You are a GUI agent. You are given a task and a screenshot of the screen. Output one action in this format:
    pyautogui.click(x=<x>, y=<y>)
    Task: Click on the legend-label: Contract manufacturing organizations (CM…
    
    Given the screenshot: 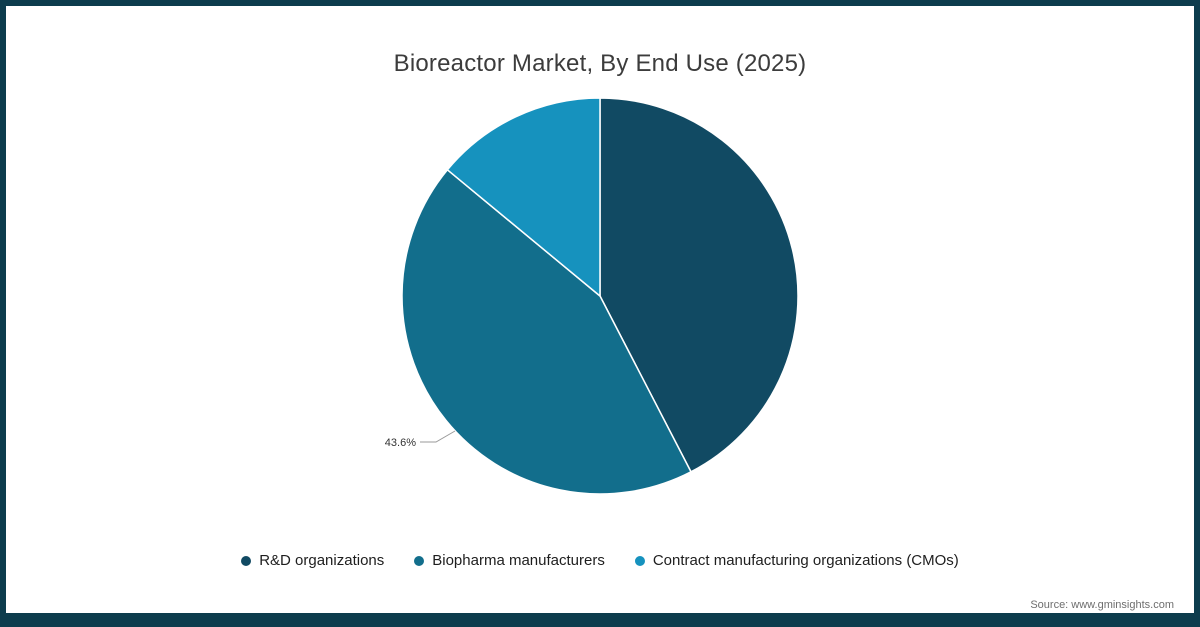 What is the action you would take?
    pyautogui.click(x=805, y=560)
    